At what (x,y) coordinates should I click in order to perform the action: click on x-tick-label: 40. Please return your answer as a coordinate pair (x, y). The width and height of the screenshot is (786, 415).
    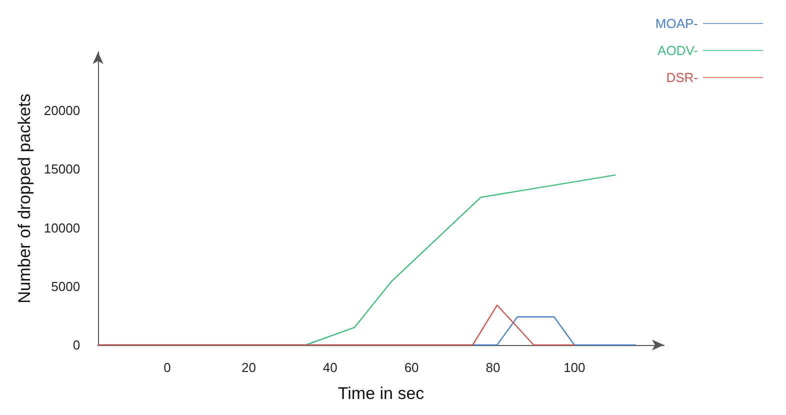
    Looking at the image, I should click on (330, 367).